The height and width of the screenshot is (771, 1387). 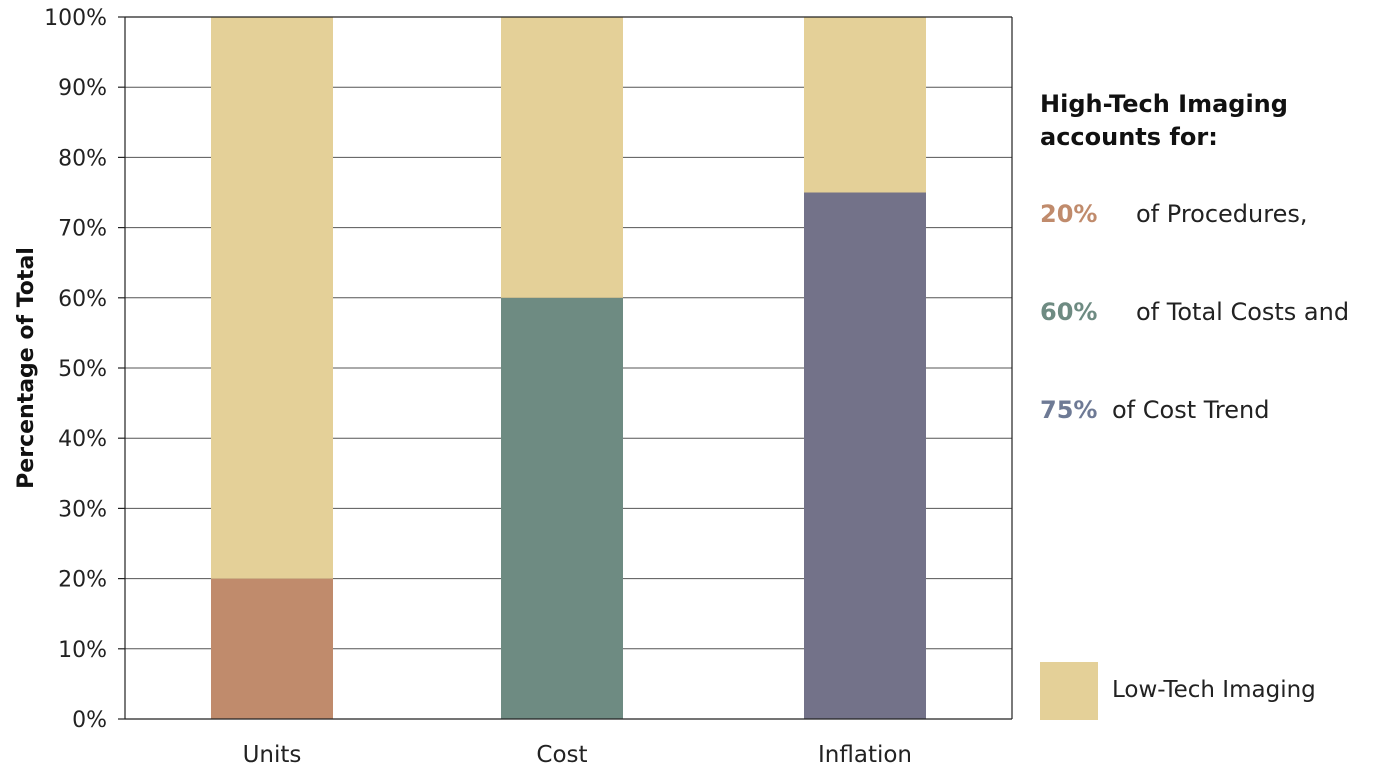 I want to click on x-category-label: Inflation, so click(x=865, y=755).